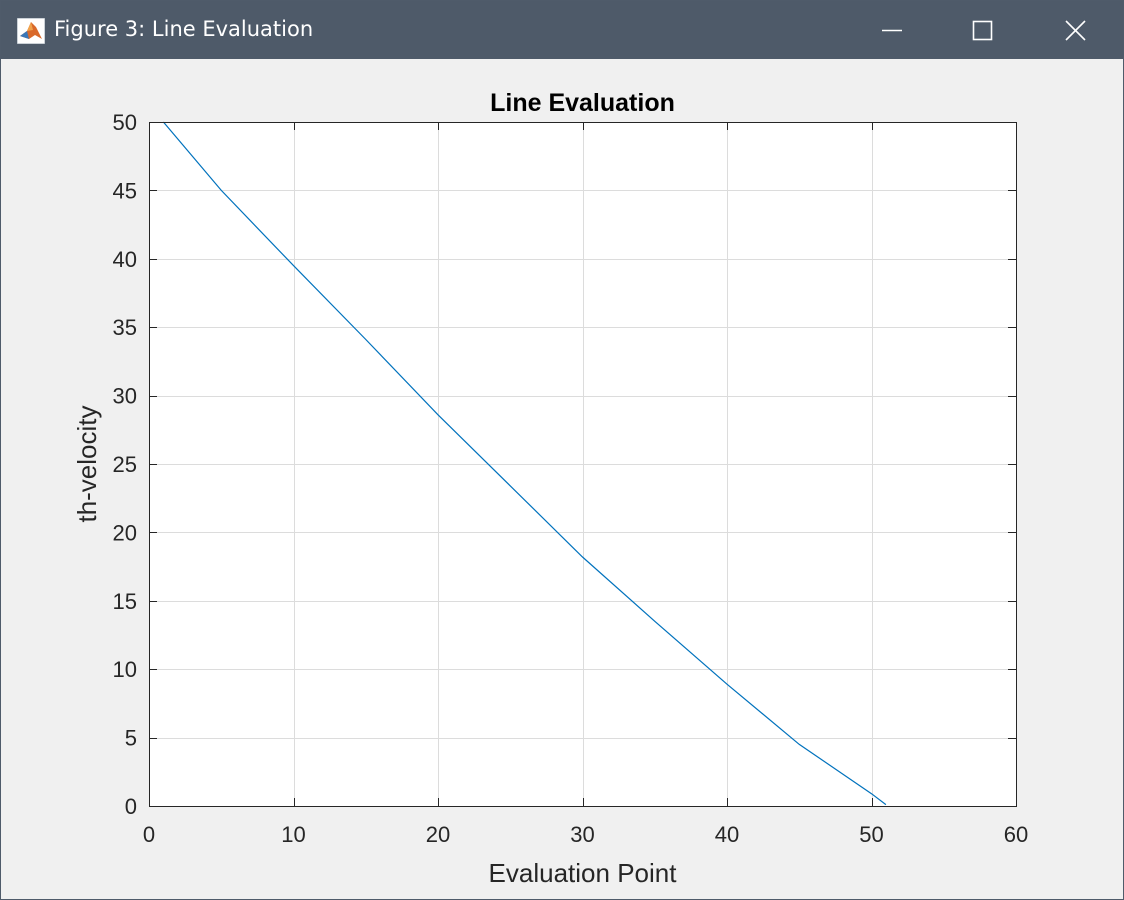 The width and height of the screenshot is (1124, 900). I want to click on x-tick-label: 40, so click(727, 834).